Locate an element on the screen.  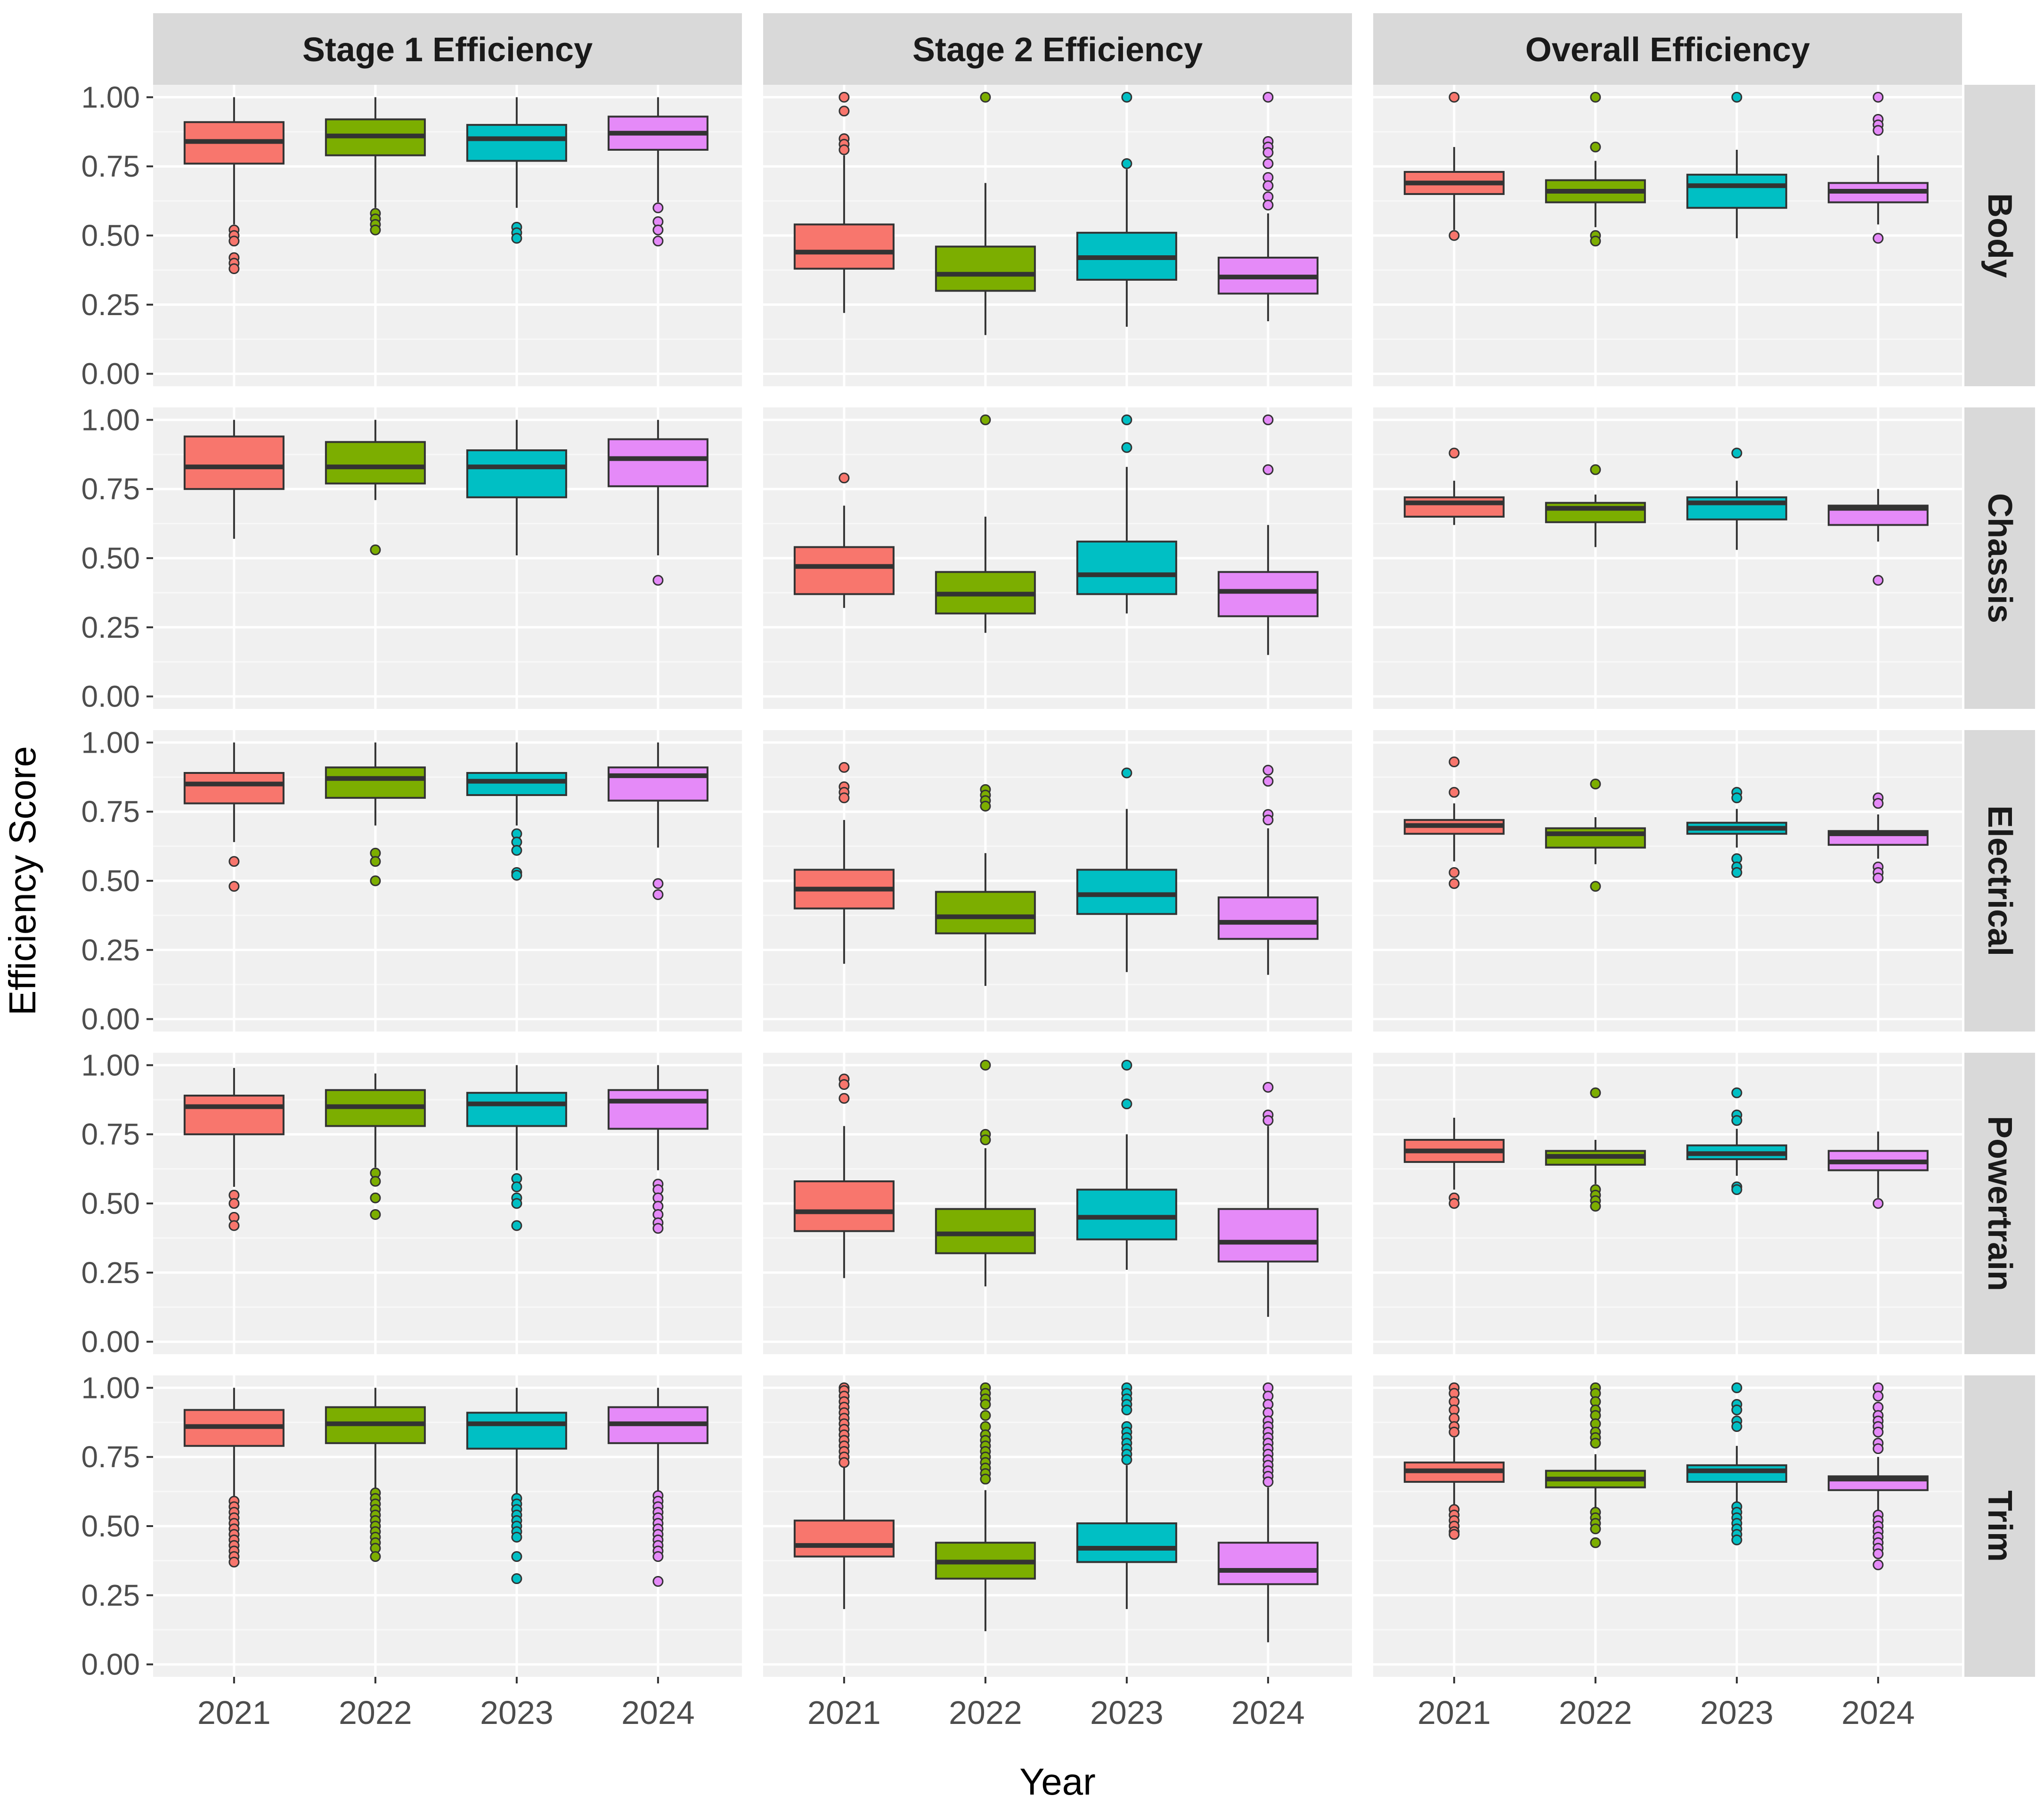
y-tick-label: 0.00 is located at coordinates (110, 697).